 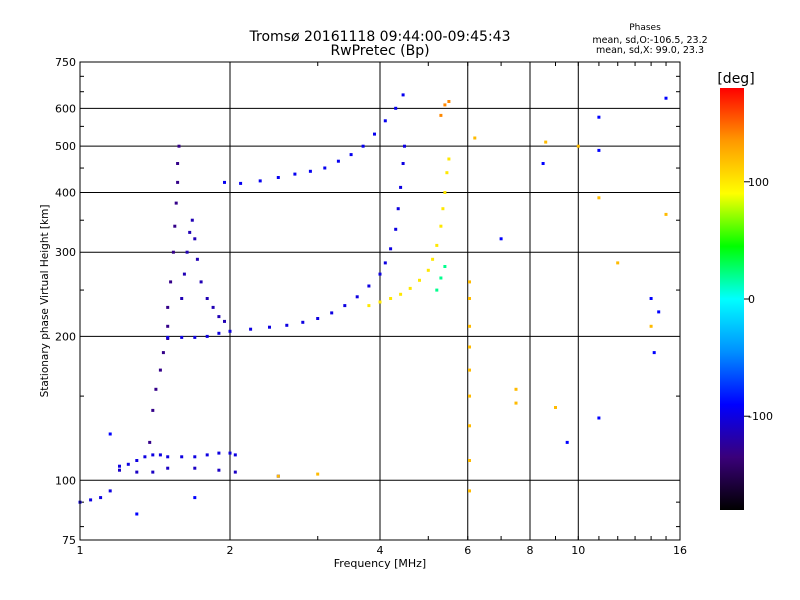 I want to click on colorbar-label: [deg], so click(x=735, y=79).